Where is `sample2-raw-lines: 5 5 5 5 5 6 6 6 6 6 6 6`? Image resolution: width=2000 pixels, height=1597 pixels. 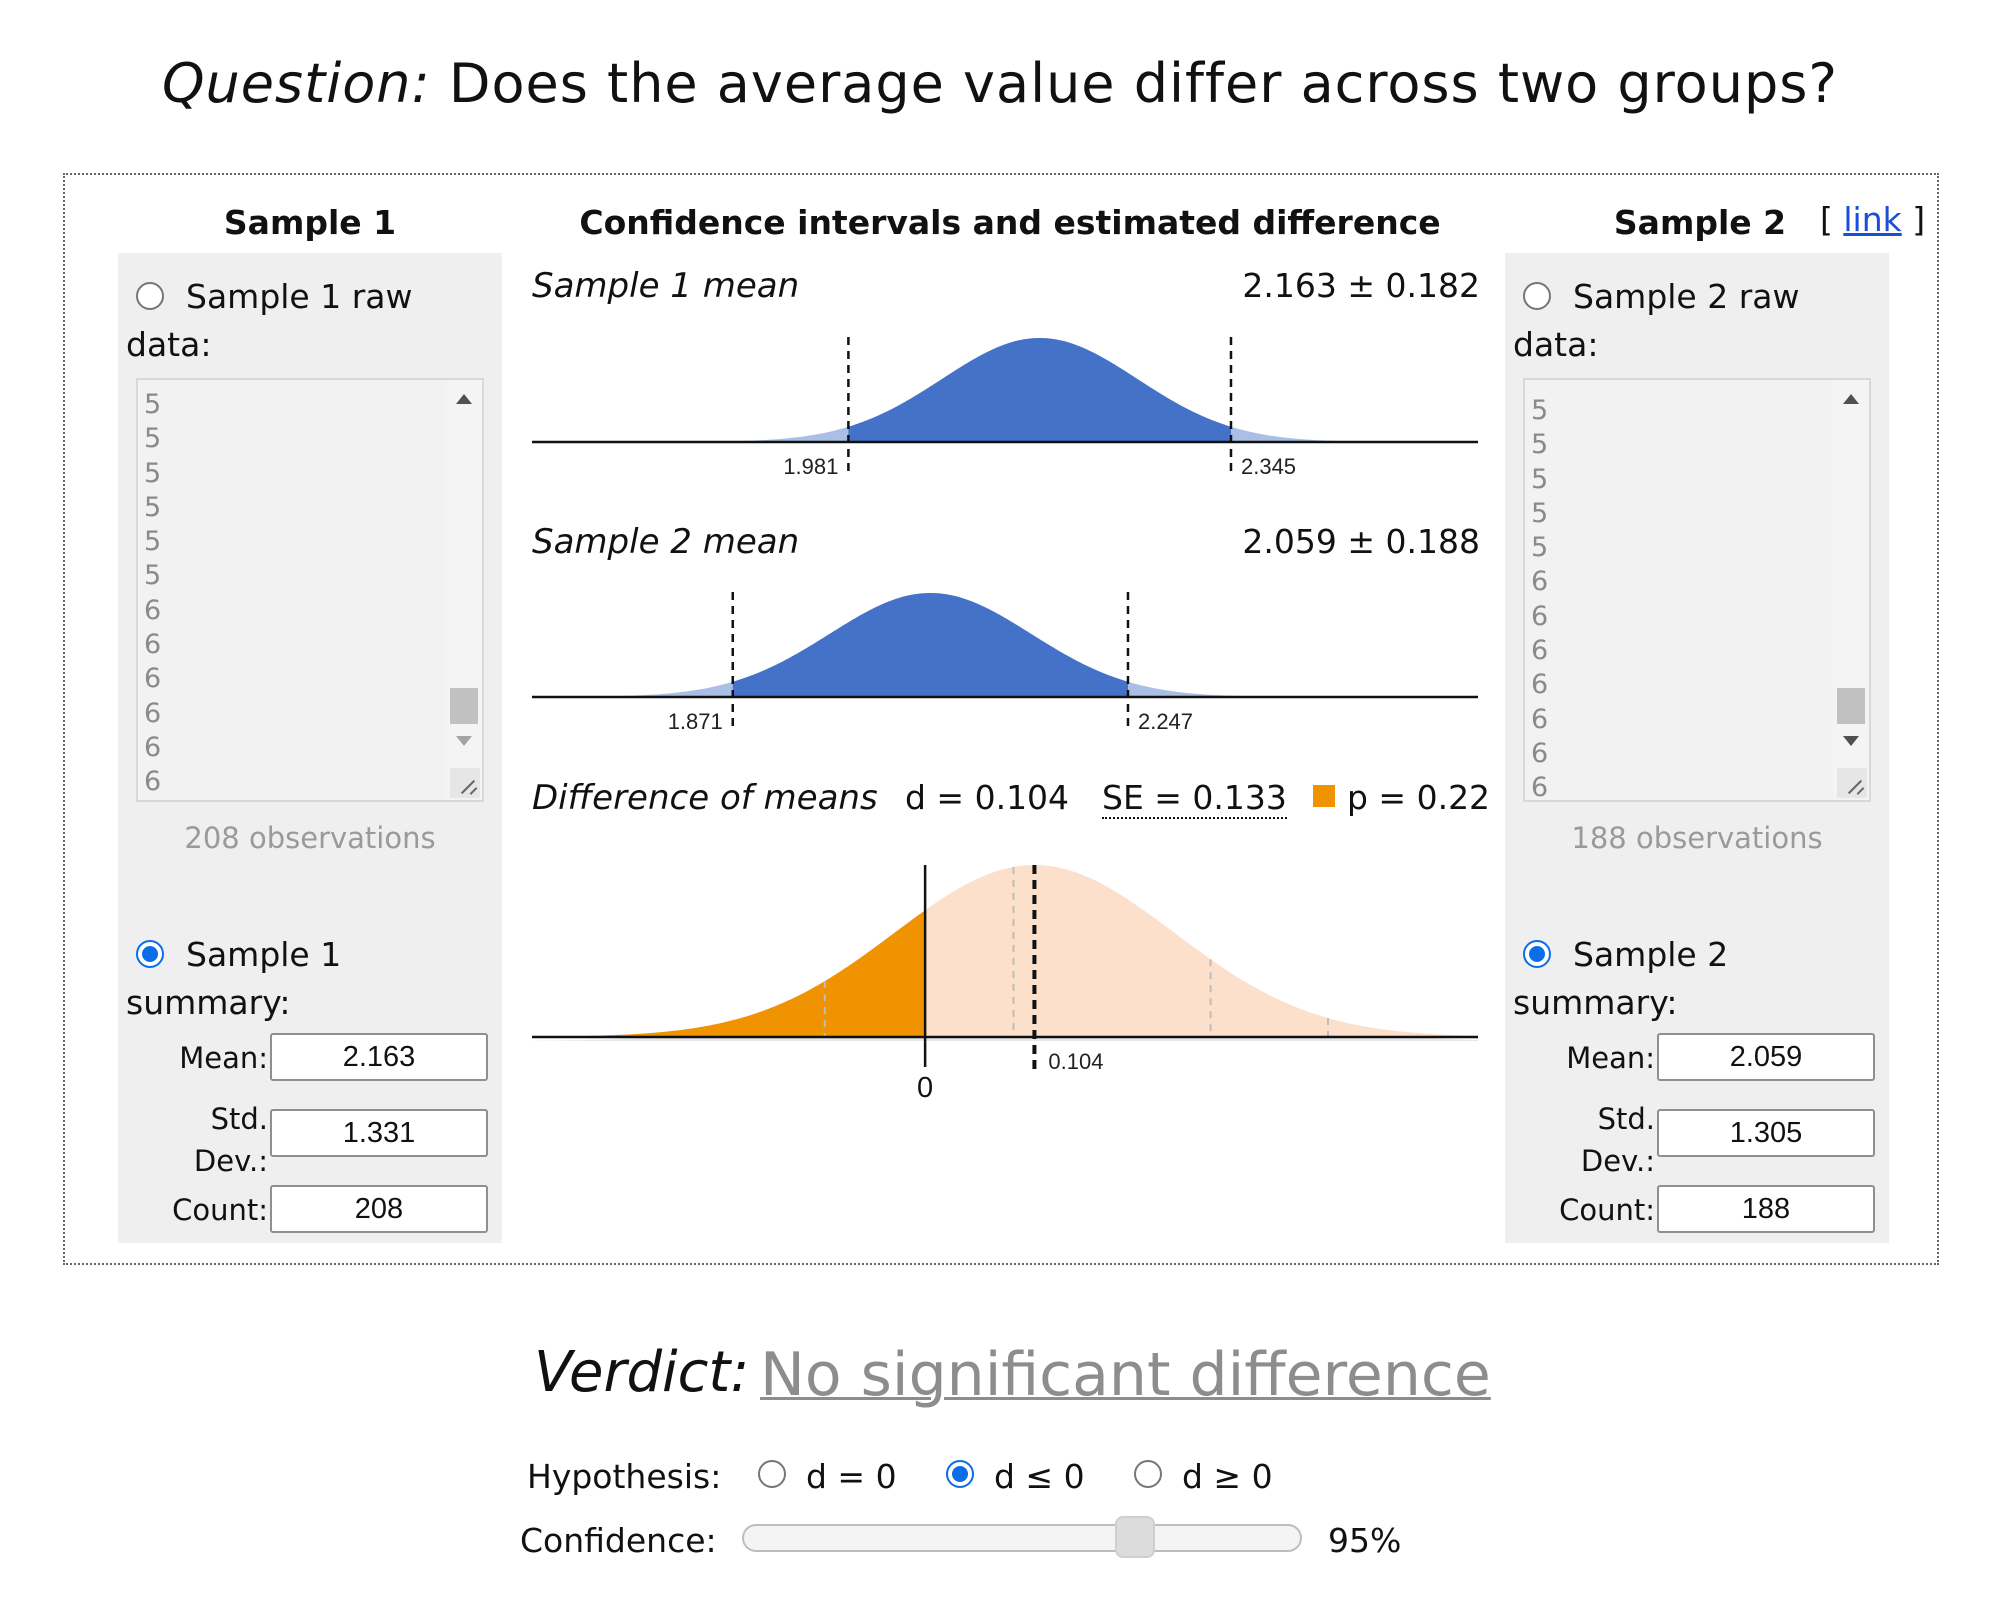
sample2-raw-lines: 5 5 5 5 5 6 6 6 6 6 6 6 is located at coordinates (1540, 598).